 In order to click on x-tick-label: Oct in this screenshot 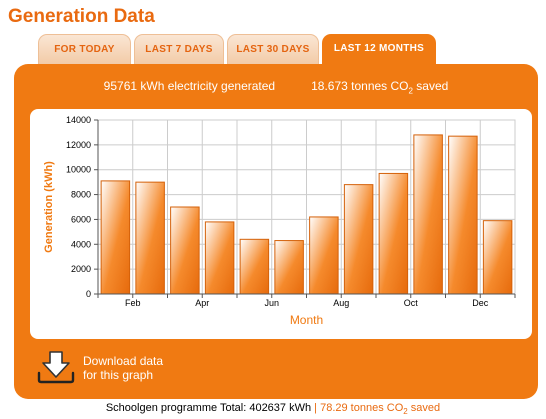, I will do `click(411, 303)`.